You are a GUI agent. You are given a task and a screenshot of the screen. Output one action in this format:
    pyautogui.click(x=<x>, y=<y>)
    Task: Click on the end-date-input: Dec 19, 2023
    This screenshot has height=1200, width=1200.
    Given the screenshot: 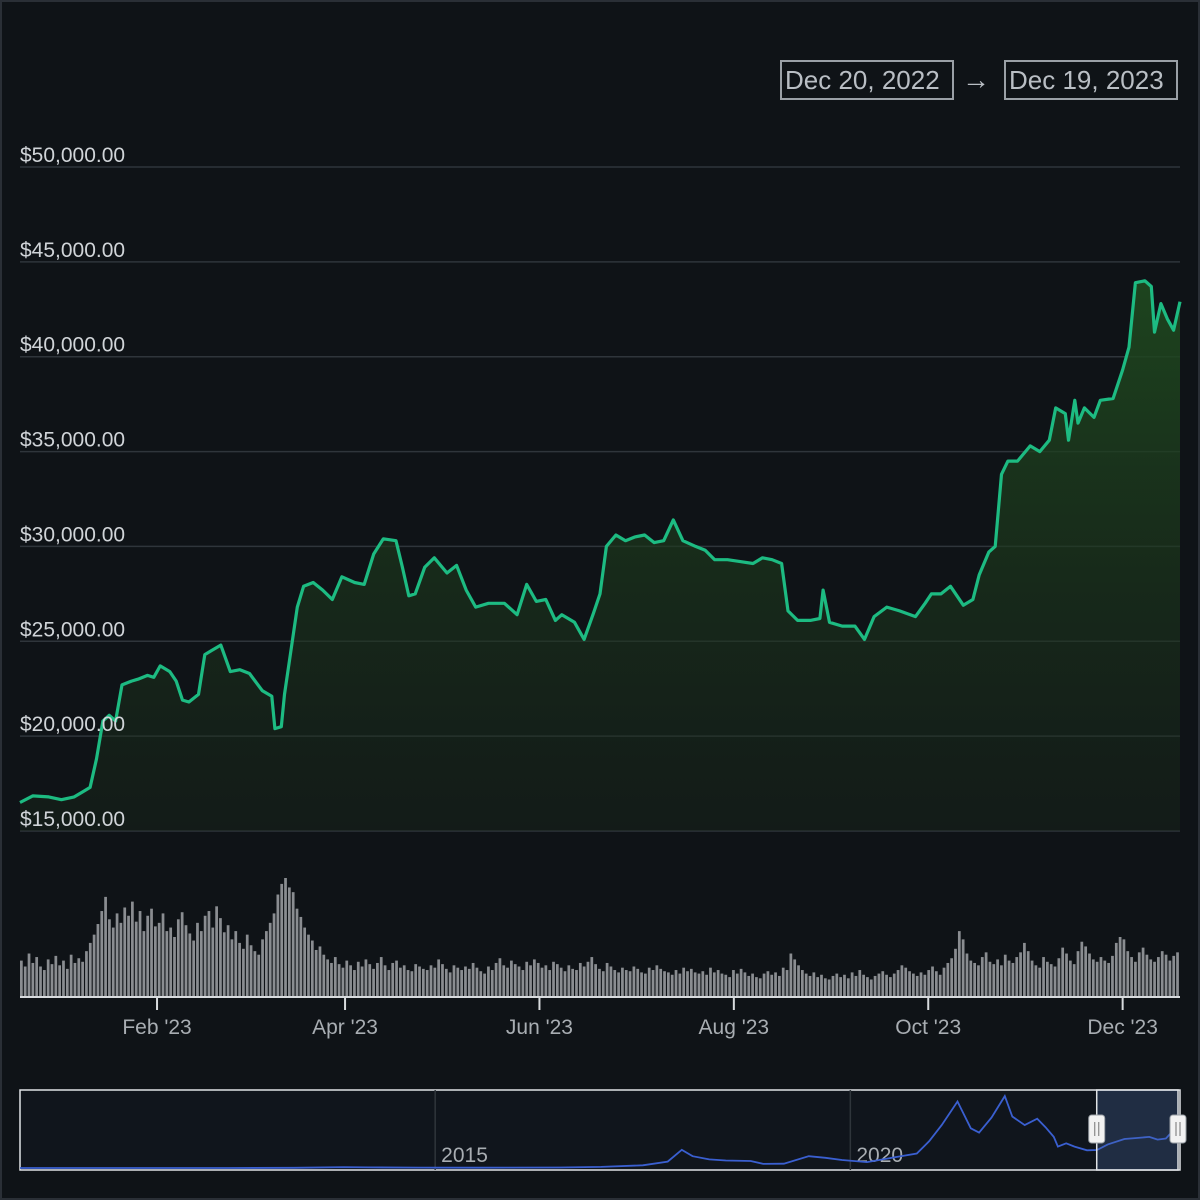 What is the action you would take?
    pyautogui.click(x=1091, y=80)
    